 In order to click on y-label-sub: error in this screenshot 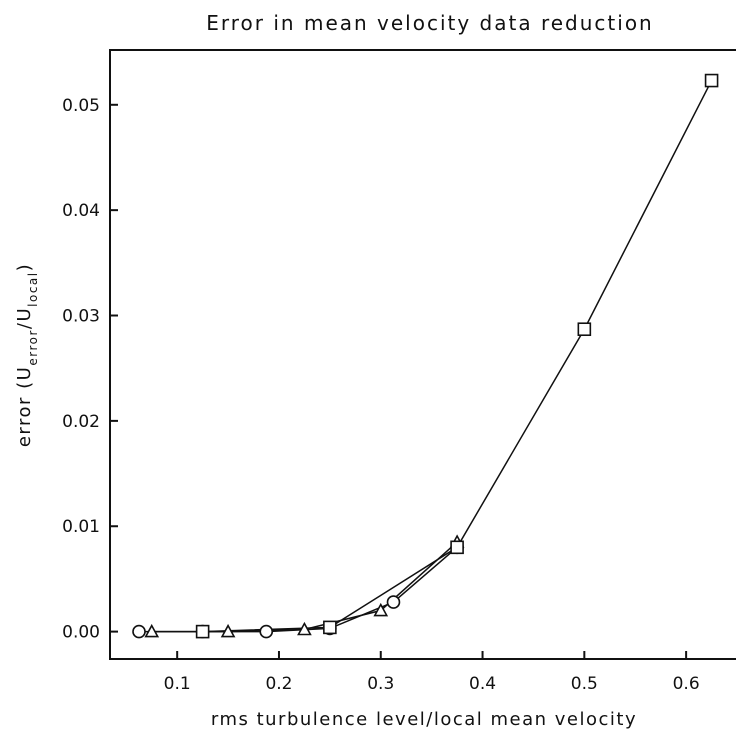, I will do `click(33, 347)`.